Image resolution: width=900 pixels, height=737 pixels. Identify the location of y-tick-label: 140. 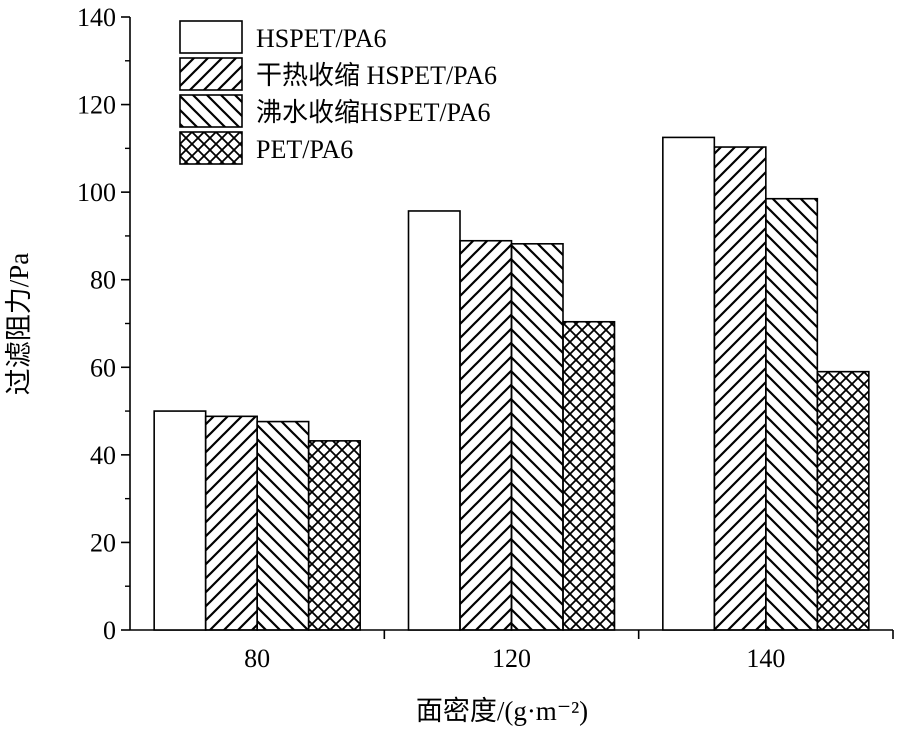
(96, 17).